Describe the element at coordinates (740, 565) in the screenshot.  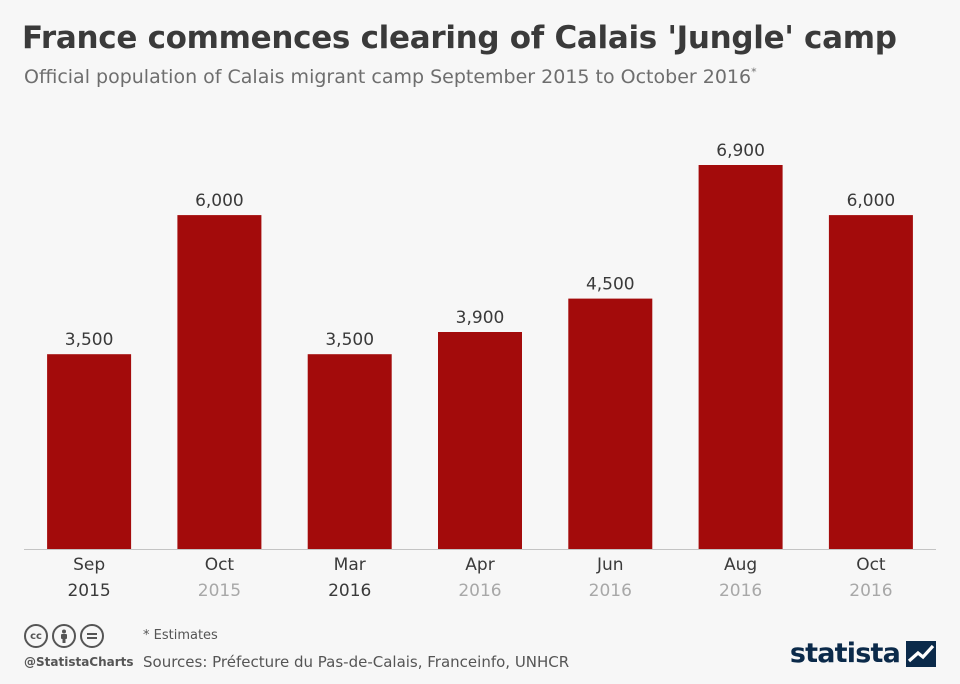
I see `x-tick-month: Aug` at that location.